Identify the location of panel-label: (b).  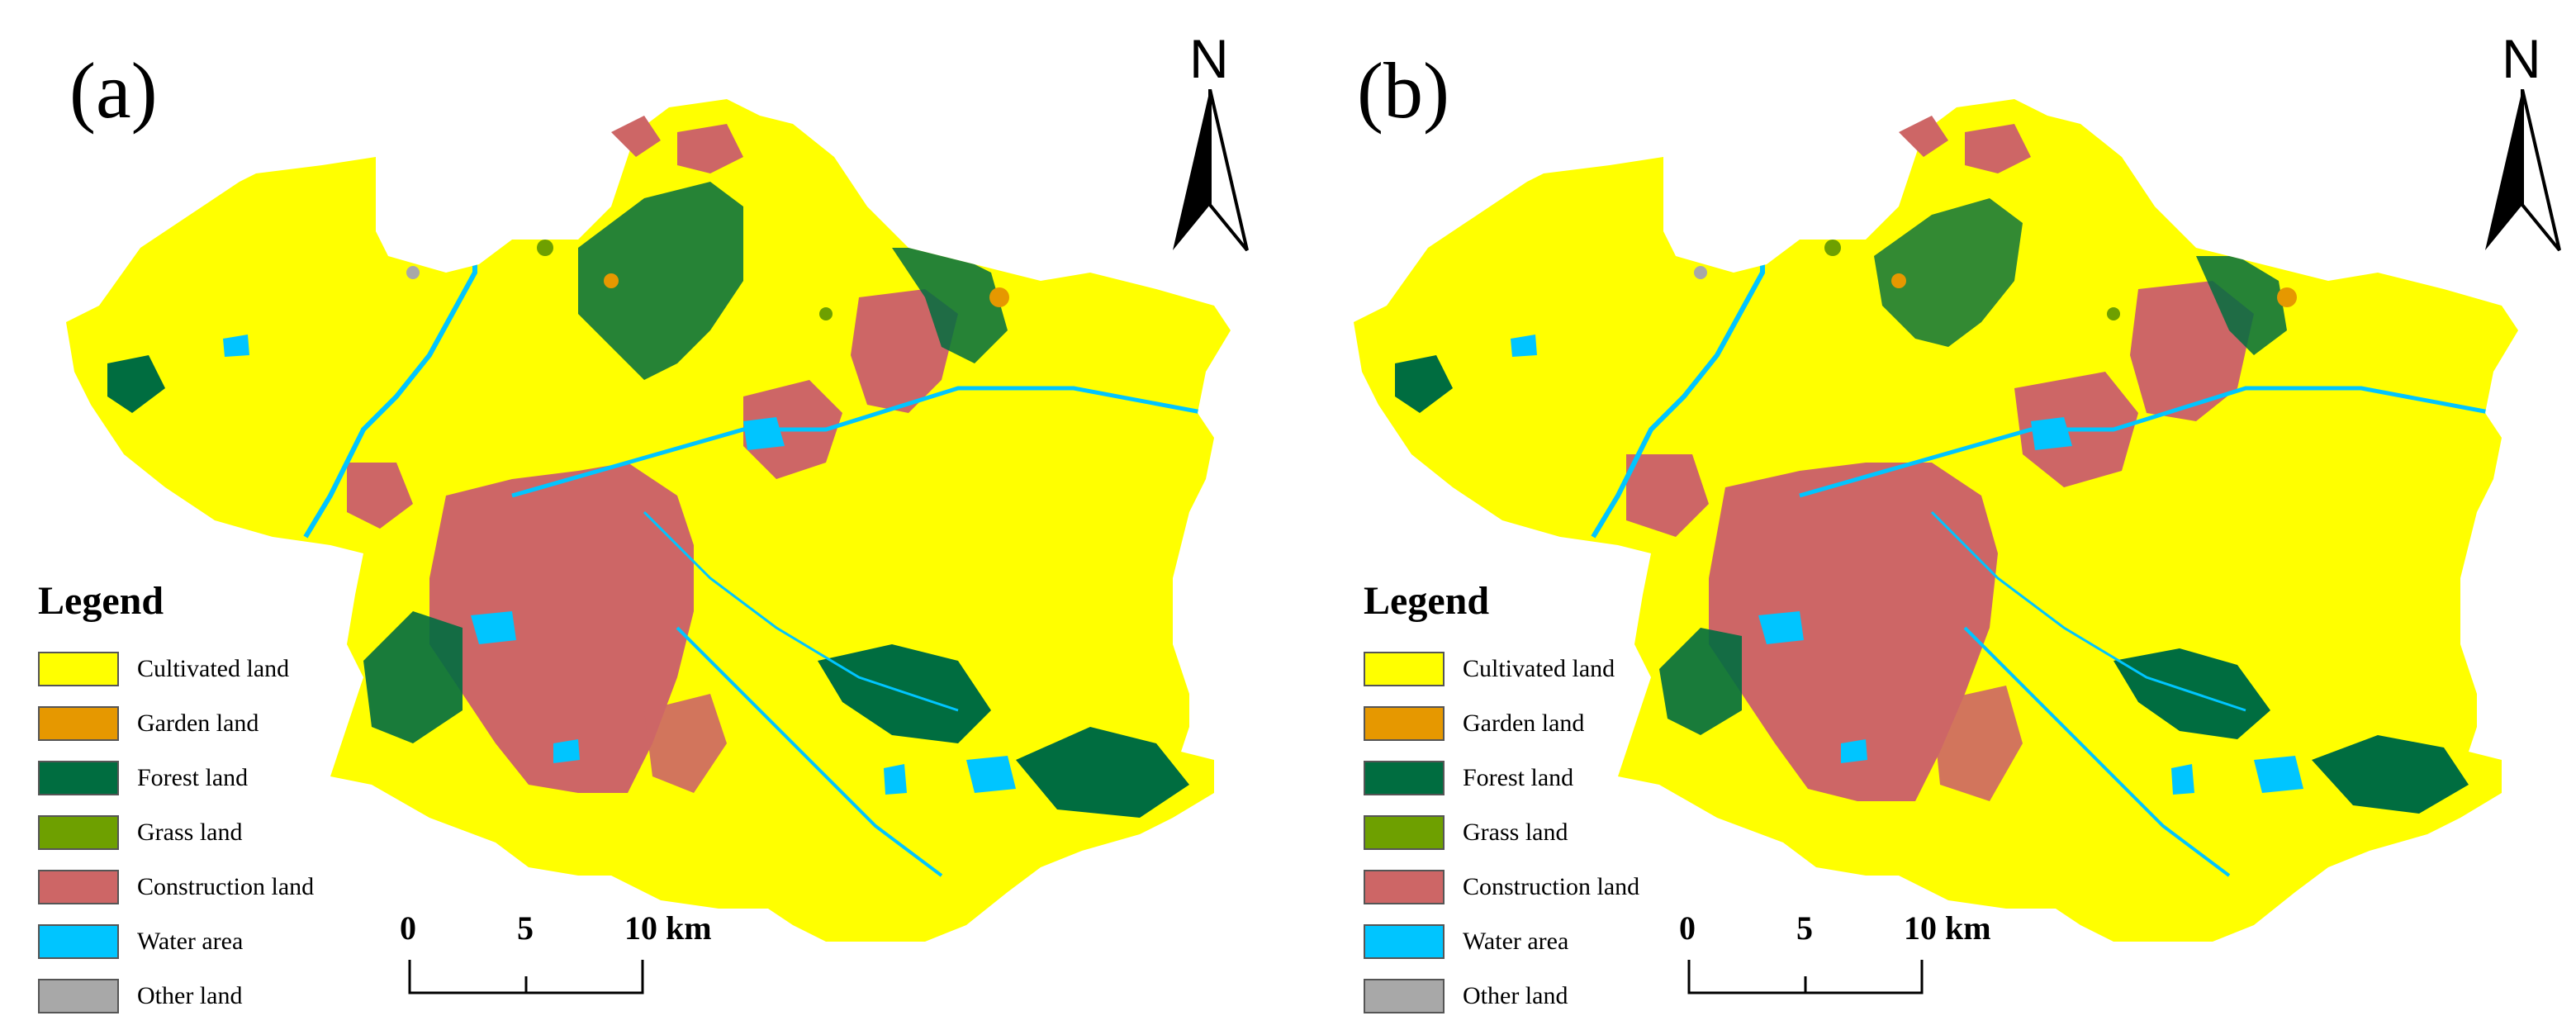
(1403, 90).